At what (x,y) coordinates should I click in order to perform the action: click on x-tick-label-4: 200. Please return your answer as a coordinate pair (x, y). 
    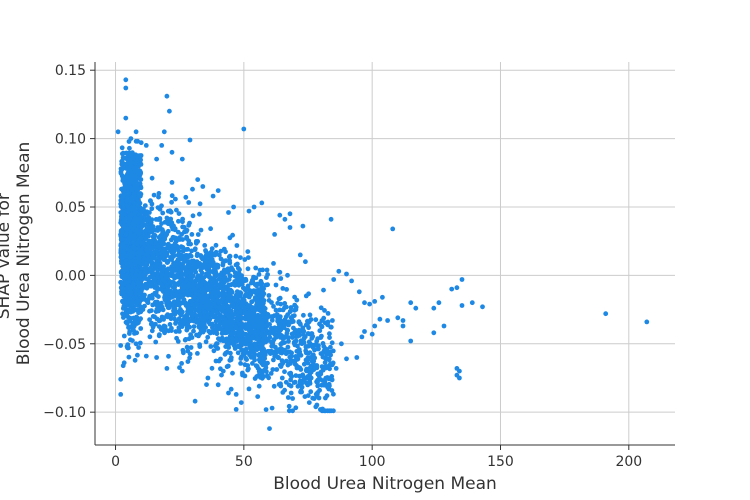
    Looking at the image, I should click on (628, 462).